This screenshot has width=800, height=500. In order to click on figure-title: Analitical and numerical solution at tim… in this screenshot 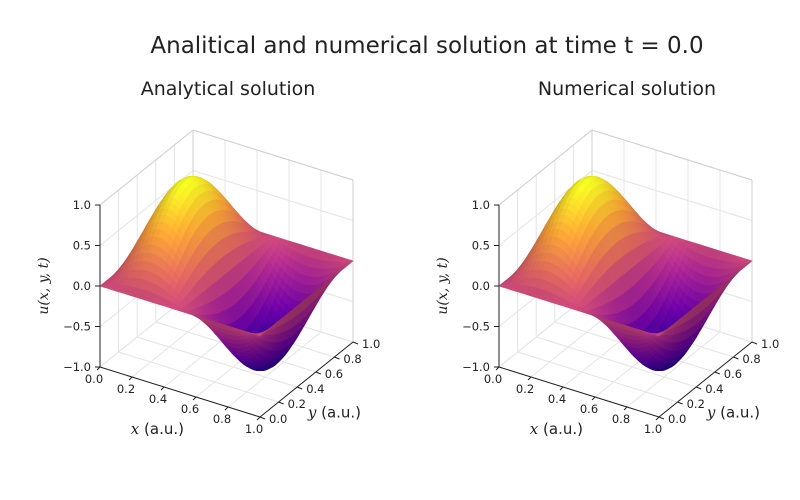, I will do `click(426, 46)`.